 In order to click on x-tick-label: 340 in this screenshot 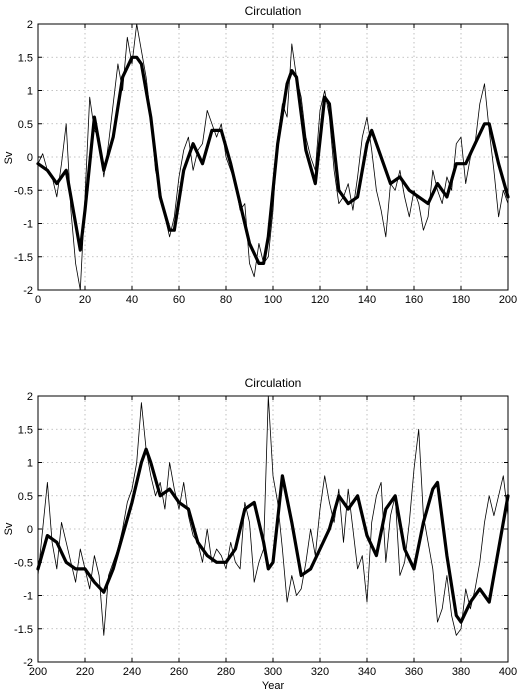, I will do `click(367, 672)`.